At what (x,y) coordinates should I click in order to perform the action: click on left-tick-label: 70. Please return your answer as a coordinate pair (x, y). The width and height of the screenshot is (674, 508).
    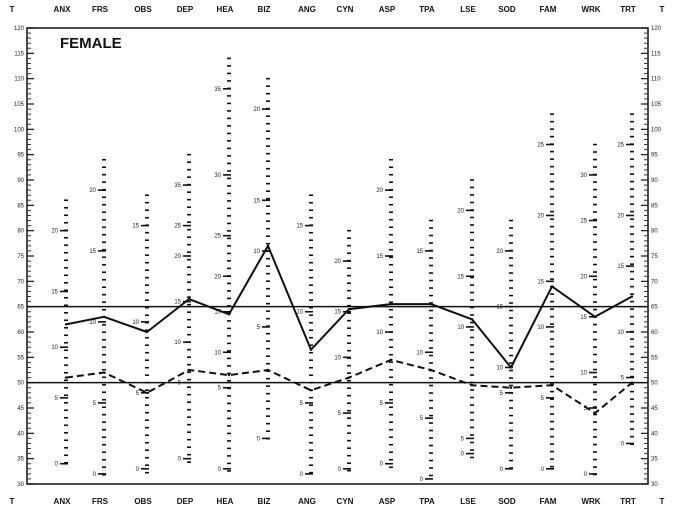
    Looking at the image, I should click on (20, 282).